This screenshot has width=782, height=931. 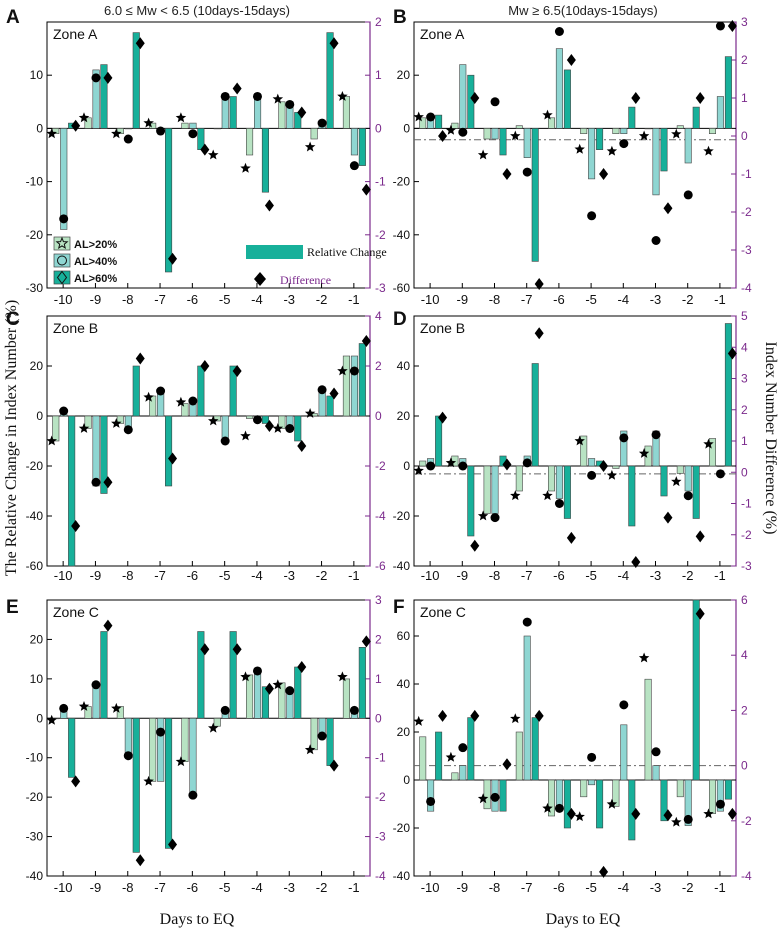 I want to click on column-title-right: Mw ≥ 6.5(10days-15days), so click(x=582, y=10).